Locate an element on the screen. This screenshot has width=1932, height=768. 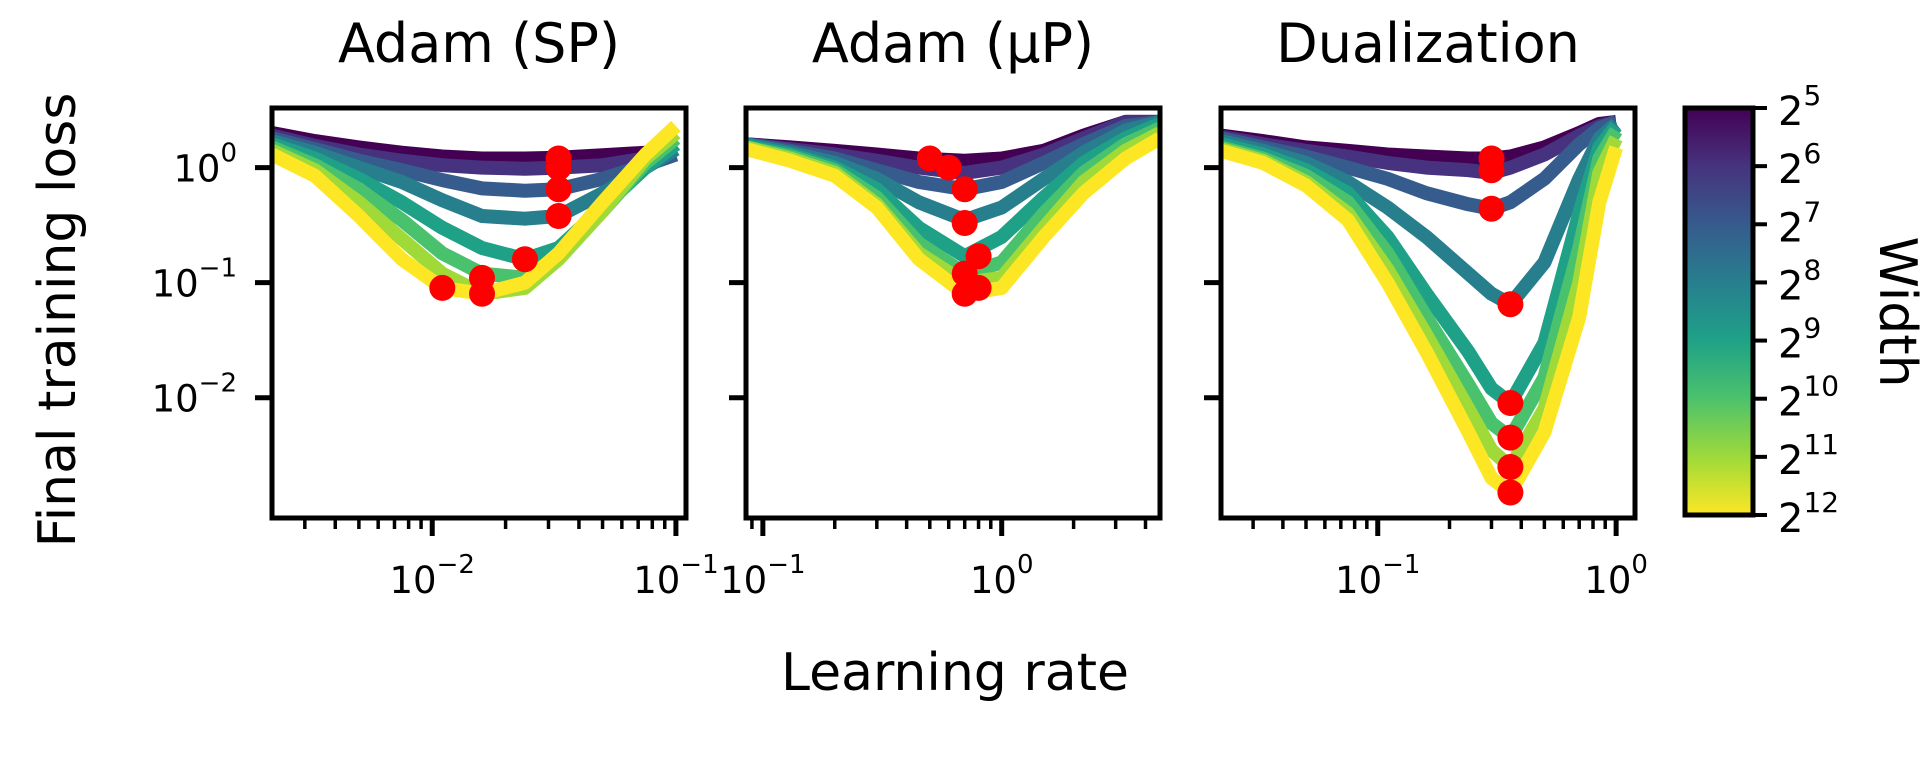
panel-title: Adam (SP) is located at coordinates (479, 43).